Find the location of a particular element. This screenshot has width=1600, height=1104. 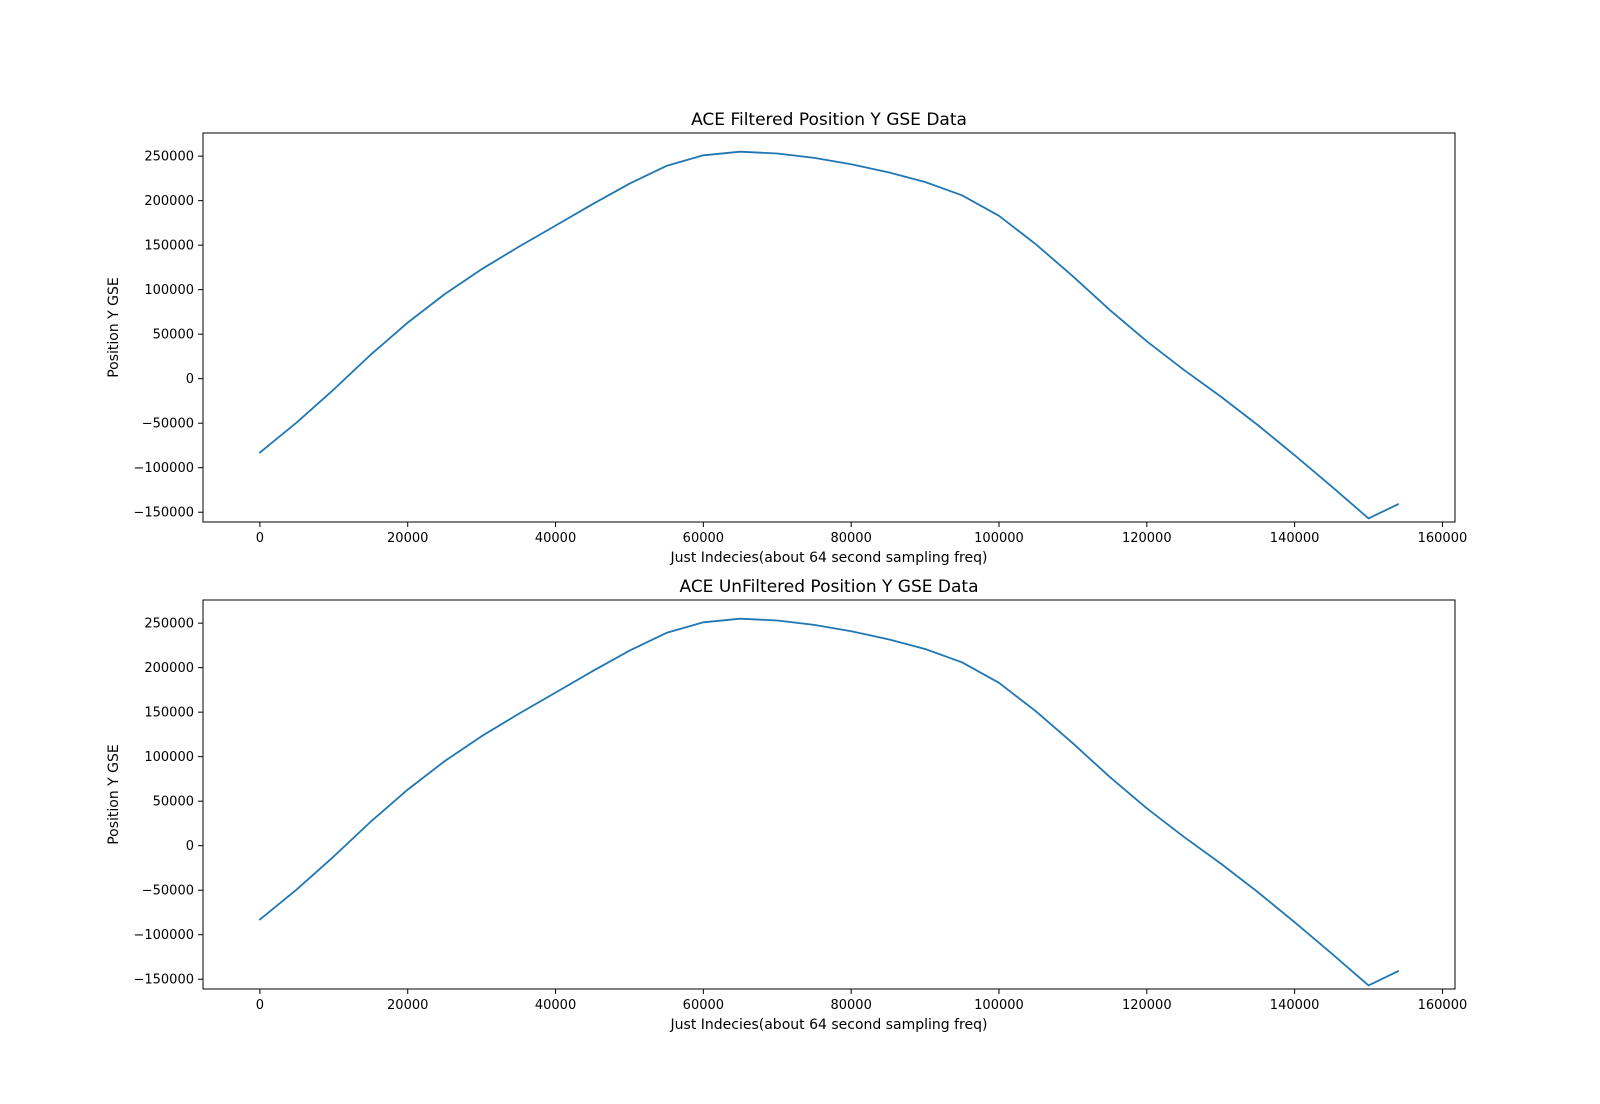

chart-title: ACE Filtered Position Y GSE Data is located at coordinates (829, 120).